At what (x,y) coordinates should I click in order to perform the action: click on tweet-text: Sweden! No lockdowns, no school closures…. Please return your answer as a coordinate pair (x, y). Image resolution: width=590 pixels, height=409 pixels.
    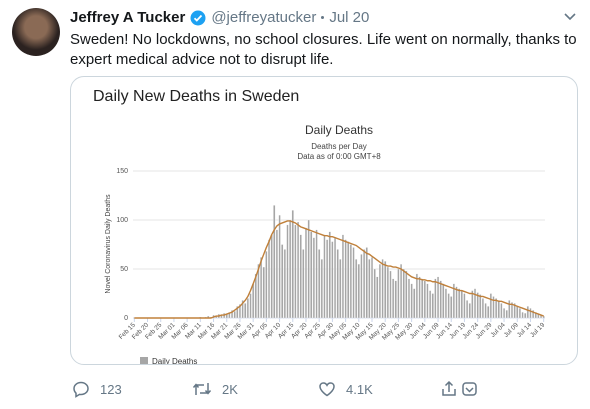
    Looking at the image, I should click on (323, 49).